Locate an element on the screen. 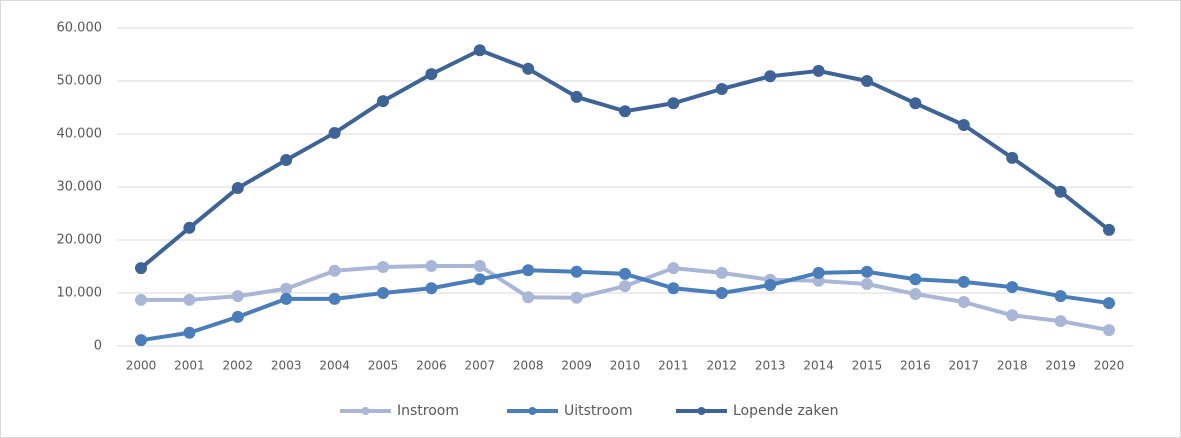 This screenshot has width=1181, height=438. y-tick-label: 60.000 is located at coordinates (80, 28).